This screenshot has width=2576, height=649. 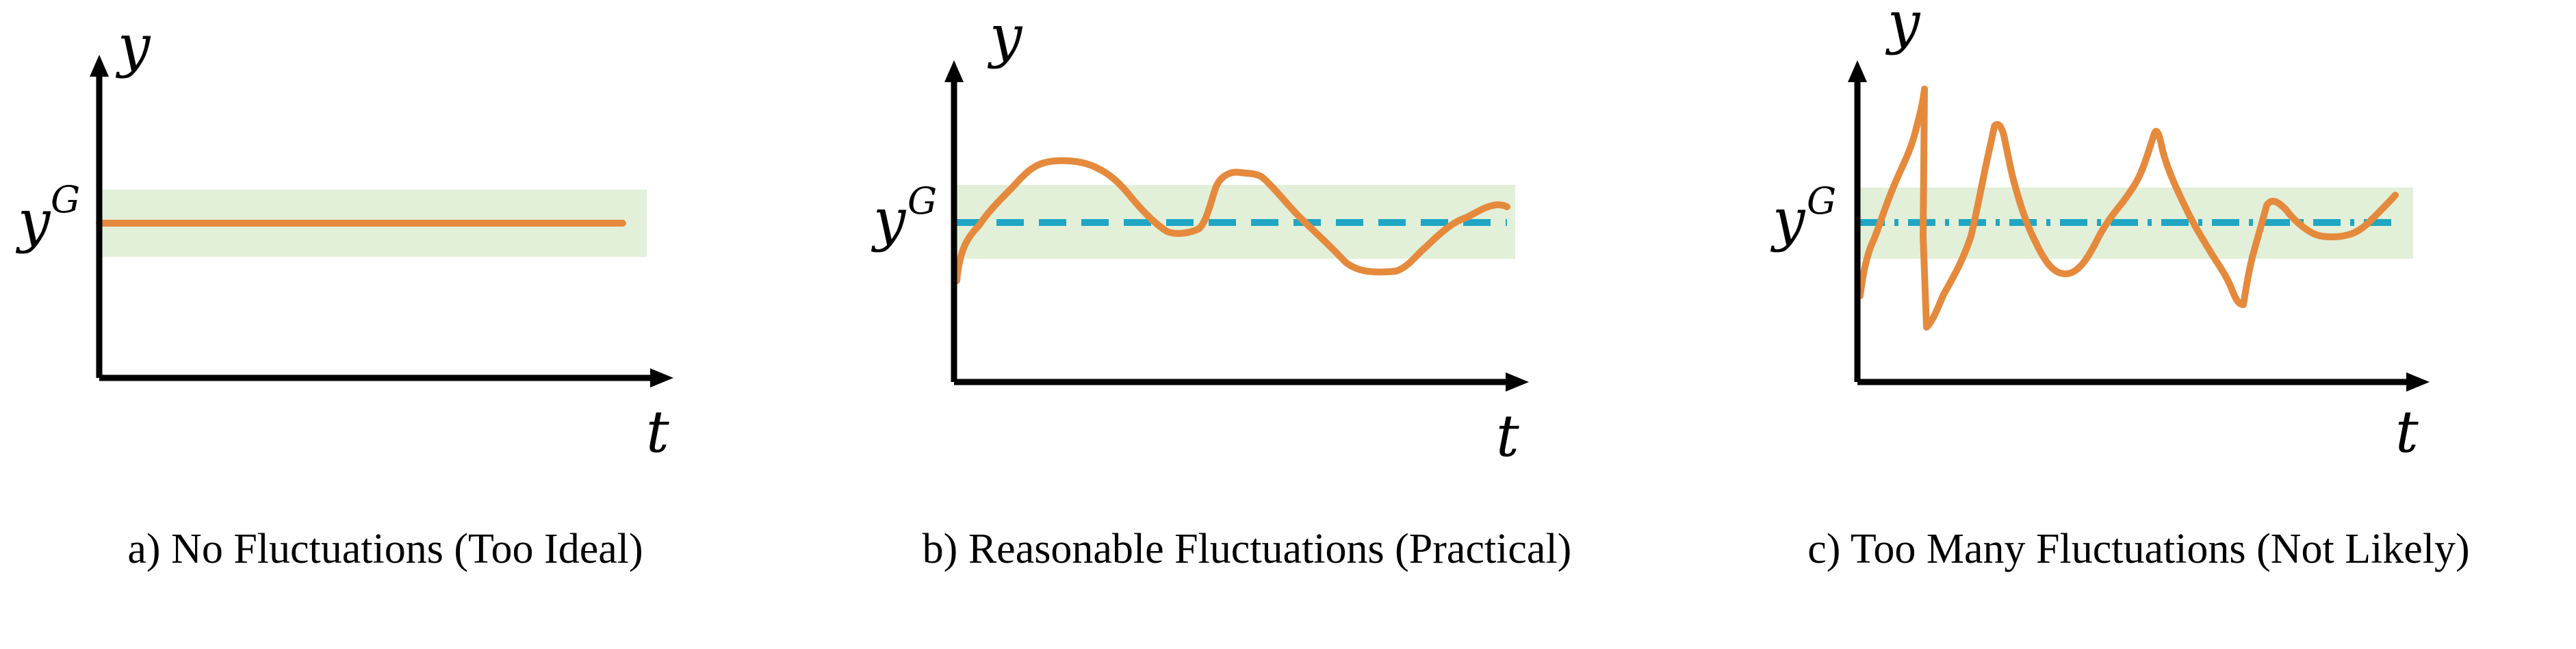 What do you see at coordinates (1247, 549) in the screenshot?
I see `panel-caption: b) Reasonable Fluctuations (Practical)` at bounding box center [1247, 549].